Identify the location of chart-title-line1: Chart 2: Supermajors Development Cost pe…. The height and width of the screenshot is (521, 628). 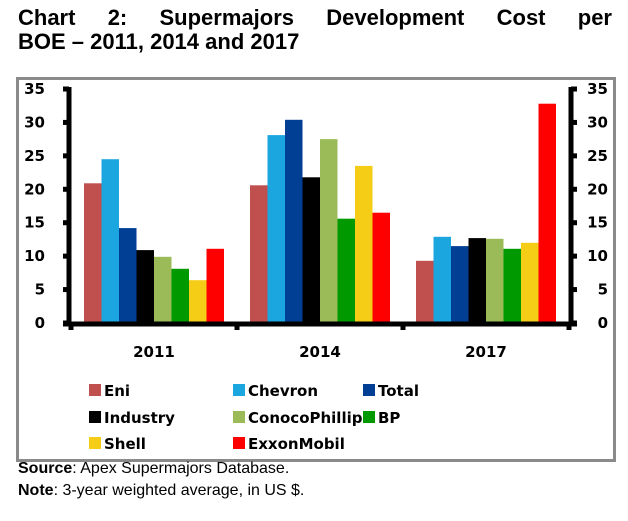
(315, 17).